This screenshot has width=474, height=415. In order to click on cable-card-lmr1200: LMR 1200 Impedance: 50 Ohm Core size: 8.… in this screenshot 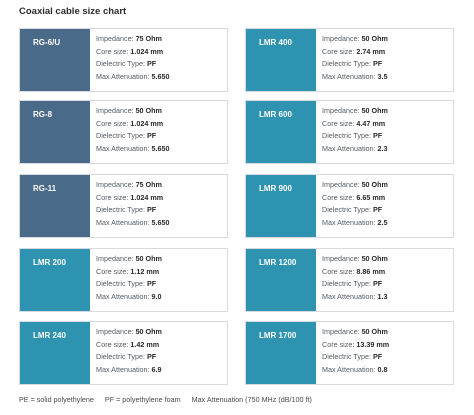, I will do `click(349, 280)`.